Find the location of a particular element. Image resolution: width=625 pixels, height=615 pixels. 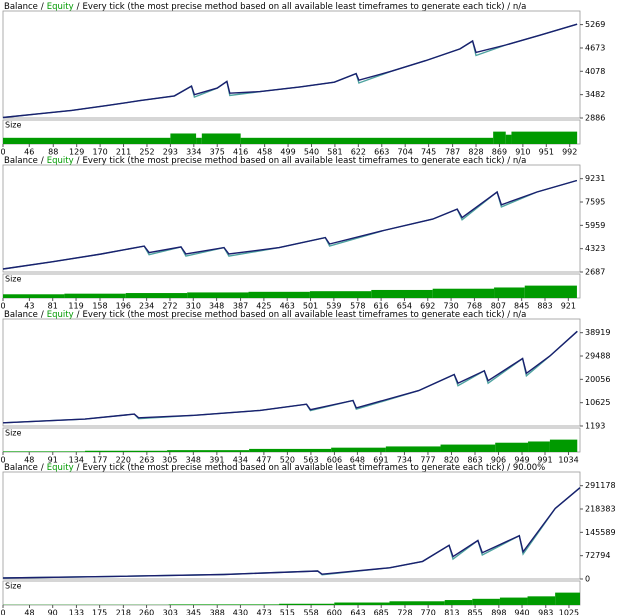

x-tick-label: 133 is located at coordinates (76, 612).